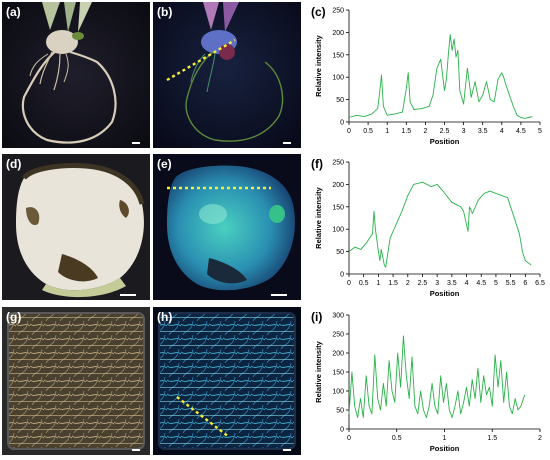  I want to click on photo-root-brightfield: (a), so click(76, 75).